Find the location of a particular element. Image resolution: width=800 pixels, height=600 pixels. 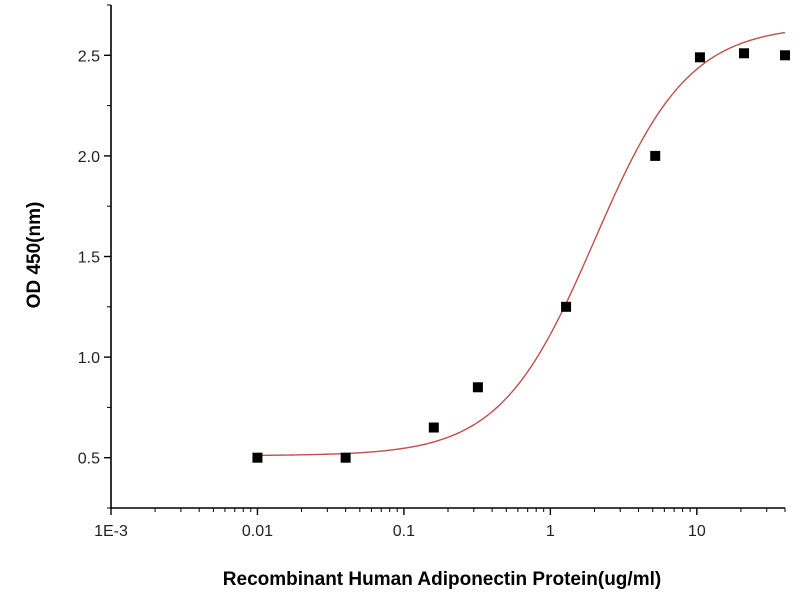

y-tick-label: 2.5 is located at coordinates (89, 56).